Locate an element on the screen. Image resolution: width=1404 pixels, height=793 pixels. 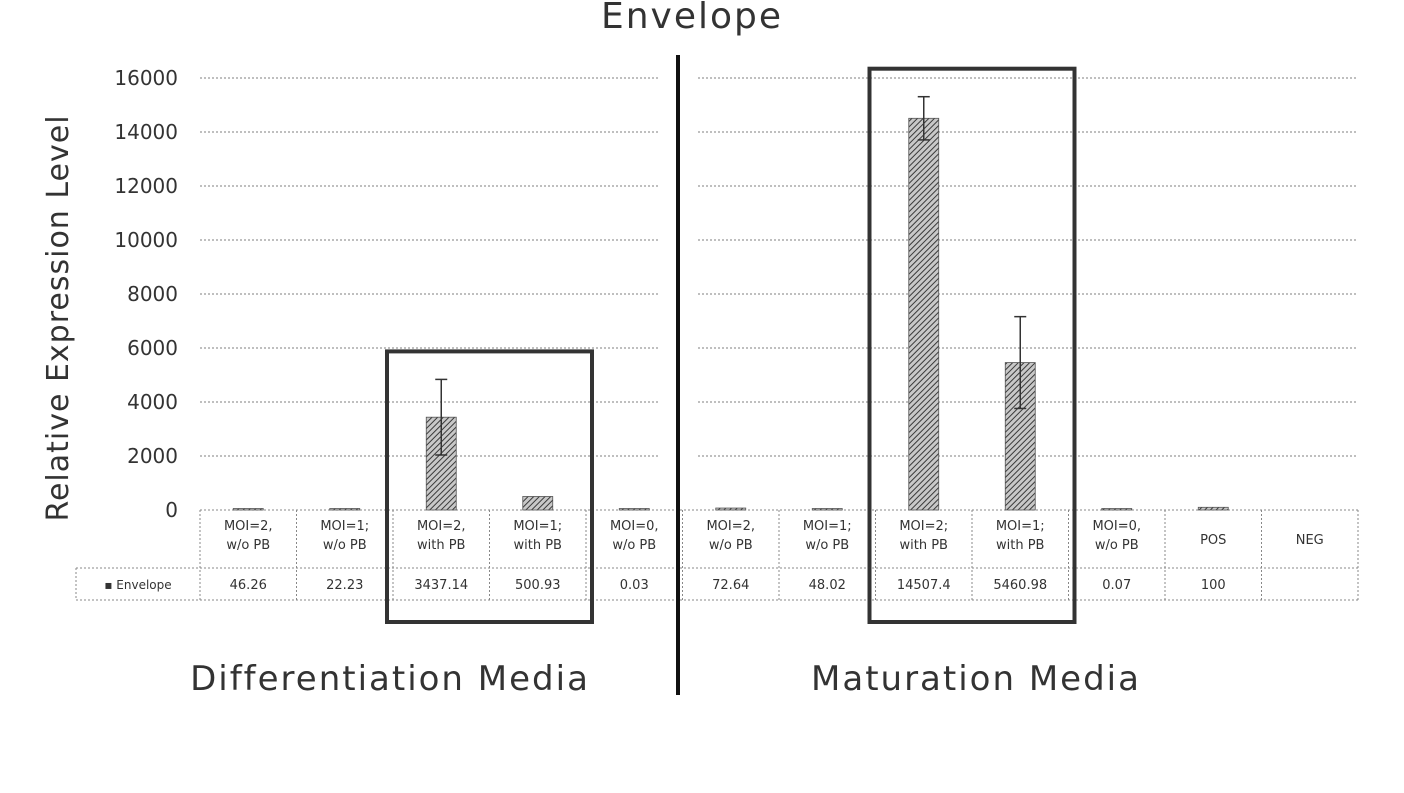
table-value: 22.23 is located at coordinates (344, 585).